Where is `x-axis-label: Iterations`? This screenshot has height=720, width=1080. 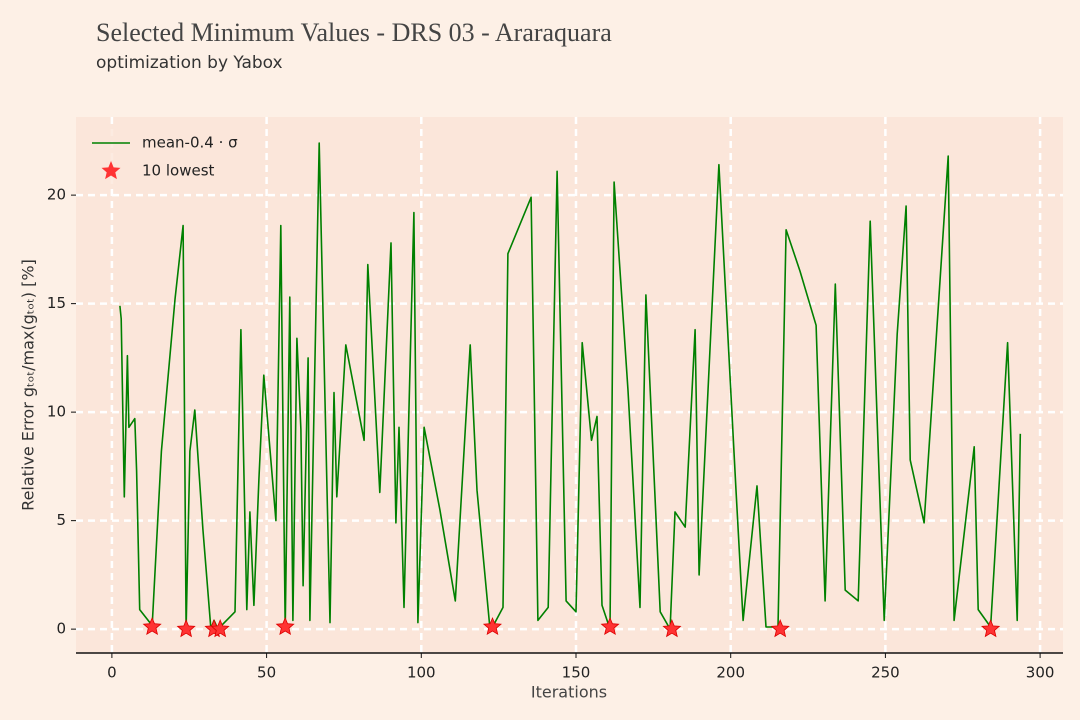
x-axis-label: Iterations is located at coordinates (569, 692).